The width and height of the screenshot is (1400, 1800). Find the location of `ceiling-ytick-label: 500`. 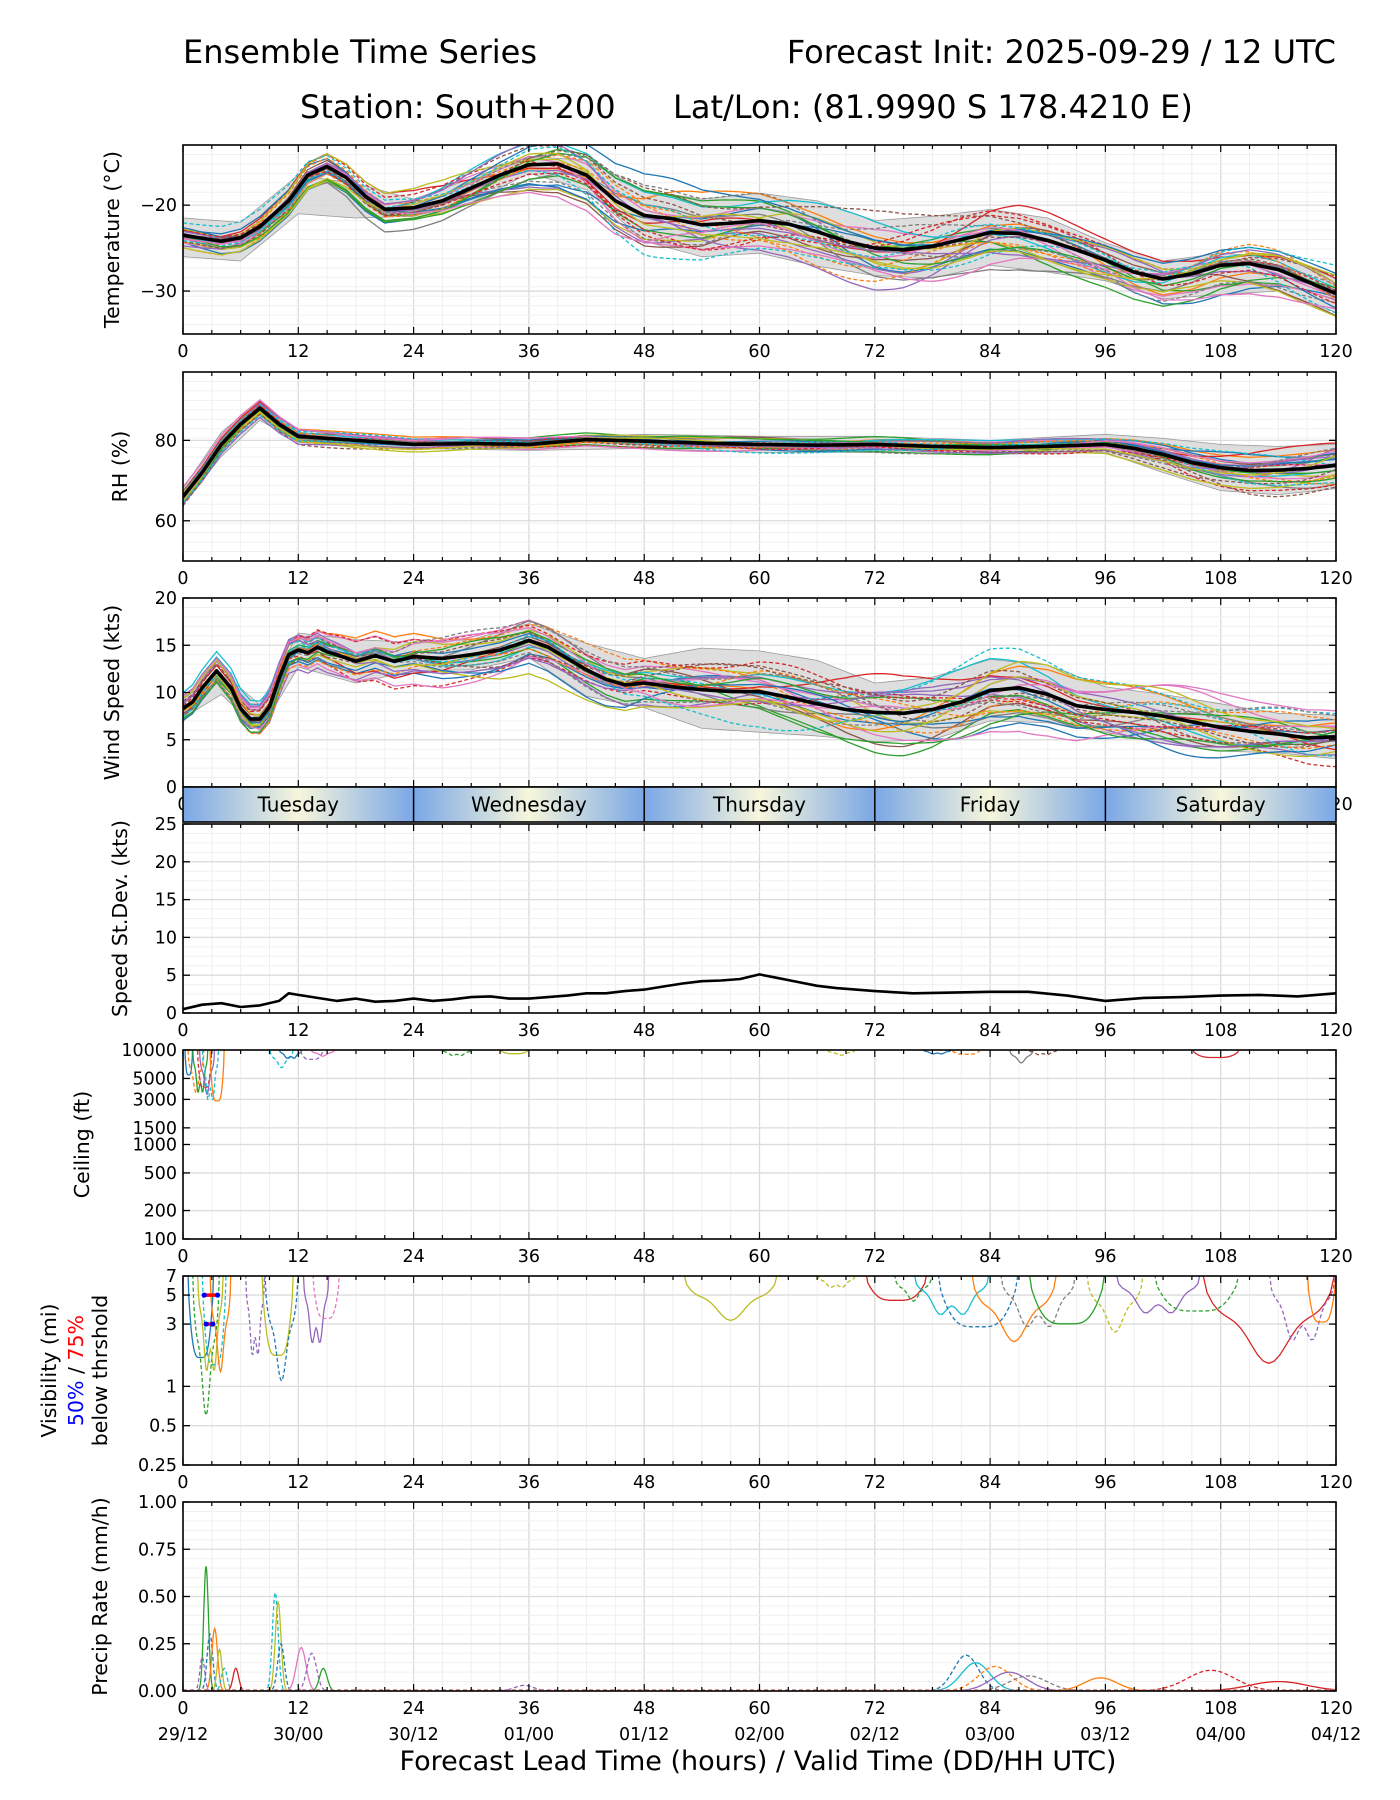

ceiling-ytick-label: 500 is located at coordinates (160, 1174).